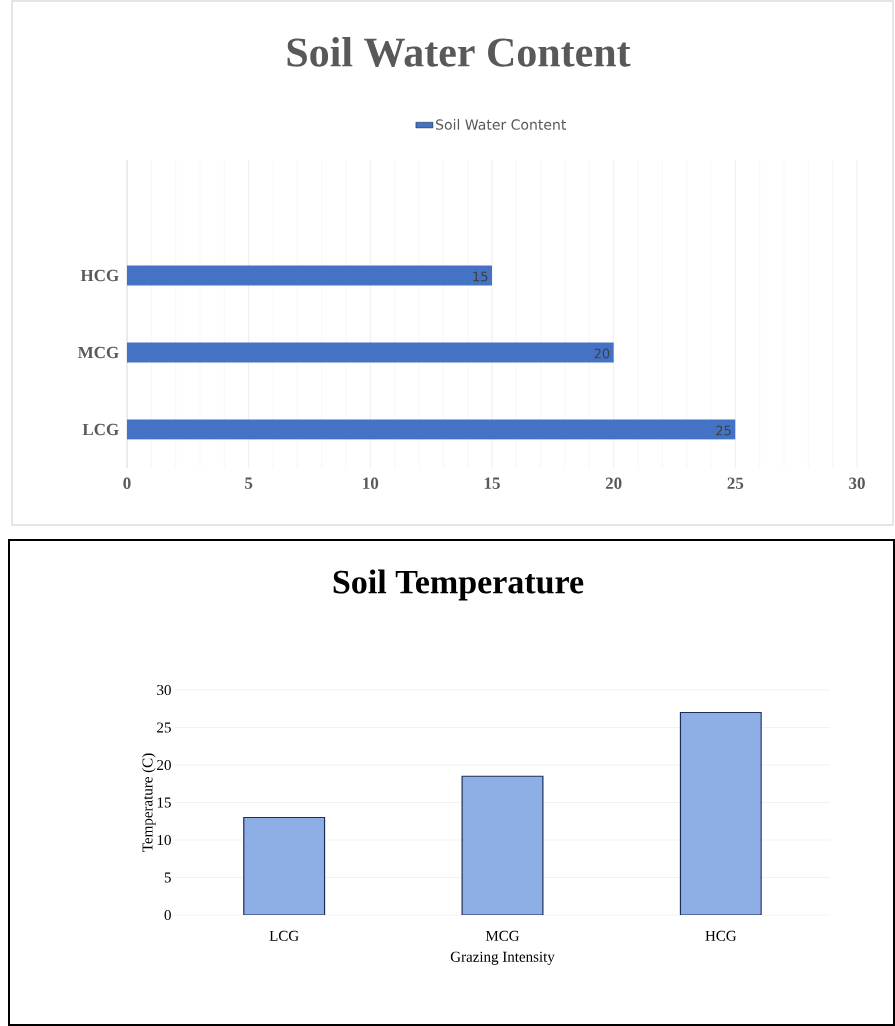  Describe the element at coordinates (492, 483) in the screenshot. I see `x-tick-label: 15` at that location.